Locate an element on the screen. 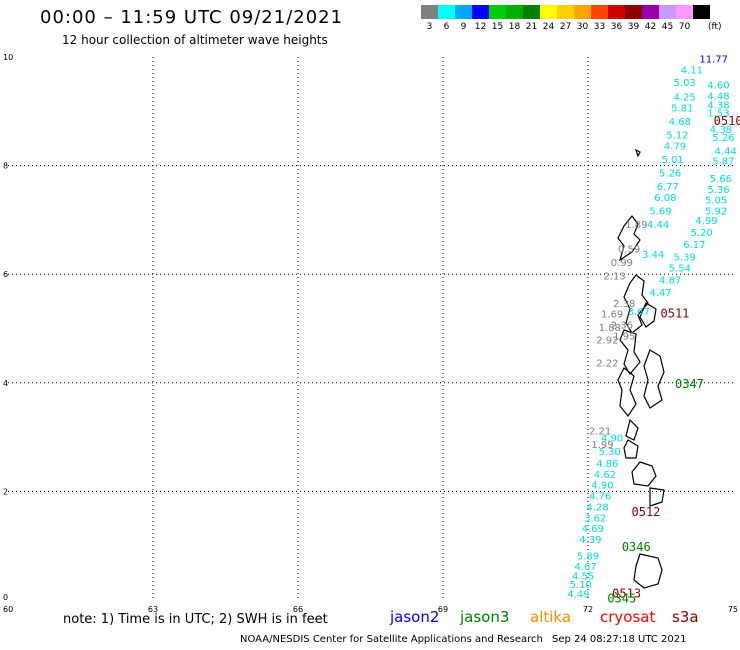 This screenshot has width=740, height=650. pass-time-label: 0346 is located at coordinates (636, 547).